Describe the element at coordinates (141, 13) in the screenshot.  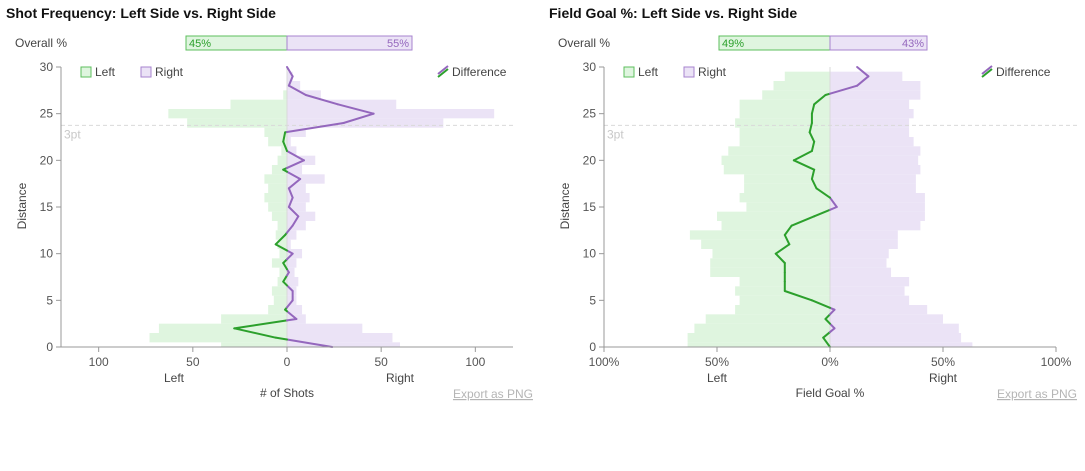
I see `chart-title: Shot Frequency: Left Side vs. Right Side` at that location.